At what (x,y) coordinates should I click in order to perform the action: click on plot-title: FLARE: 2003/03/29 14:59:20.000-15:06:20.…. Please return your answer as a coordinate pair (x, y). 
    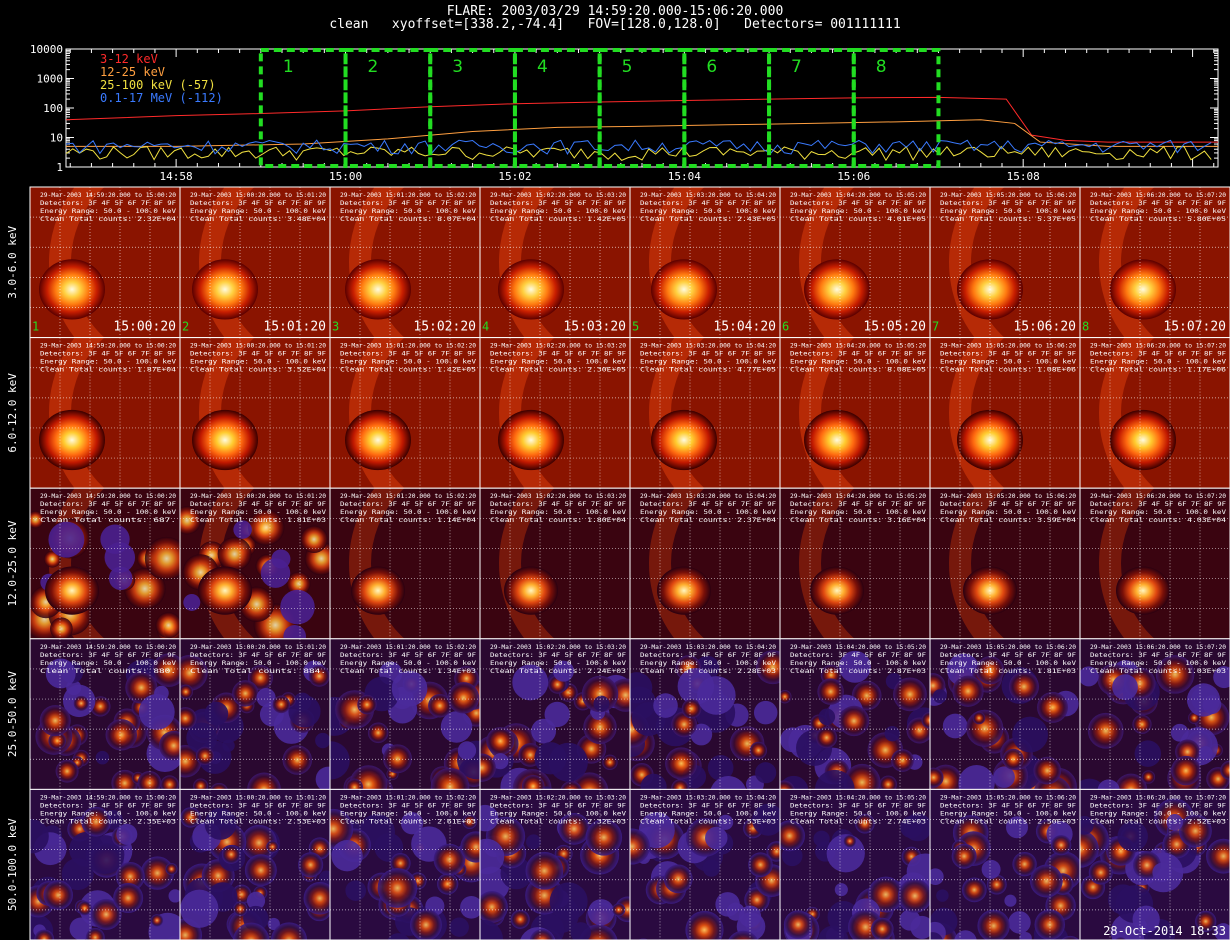
    Looking at the image, I should click on (615, 11).